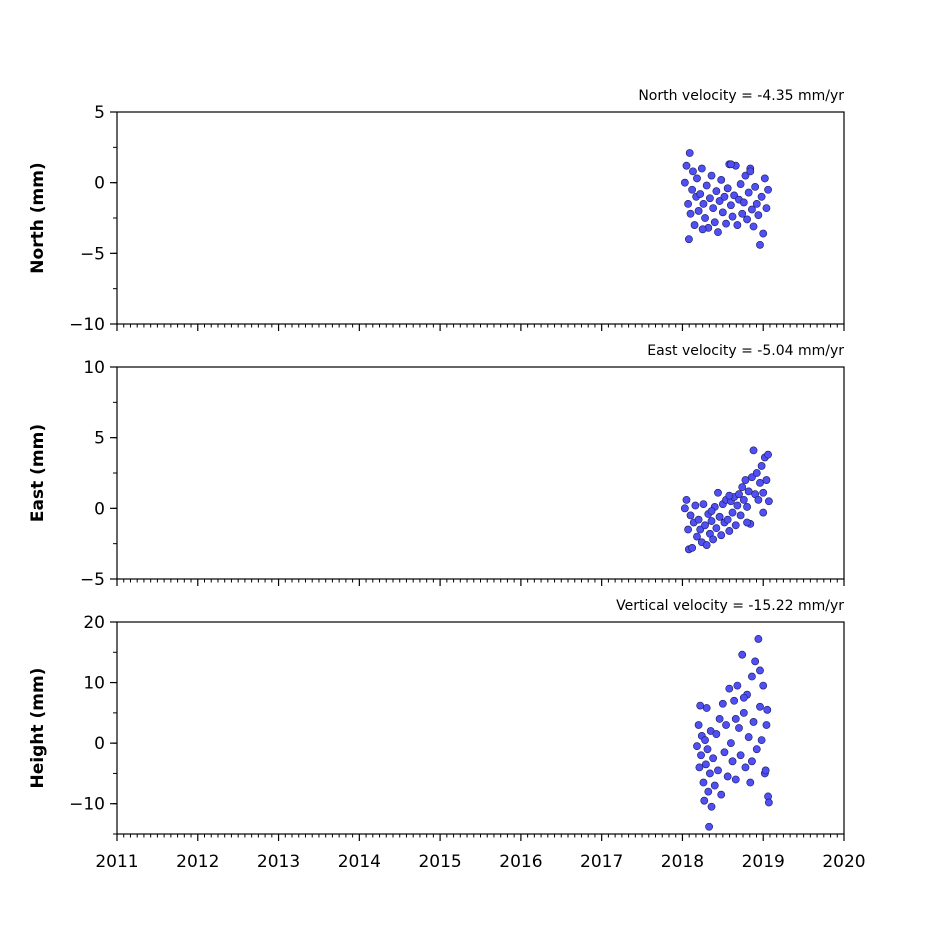 Image resolution: width=937 pixels, height=937 pixels. Describe the element at coordinates (682, 862) in the screenshot. I see `x-tick-label: 2018` at that location.